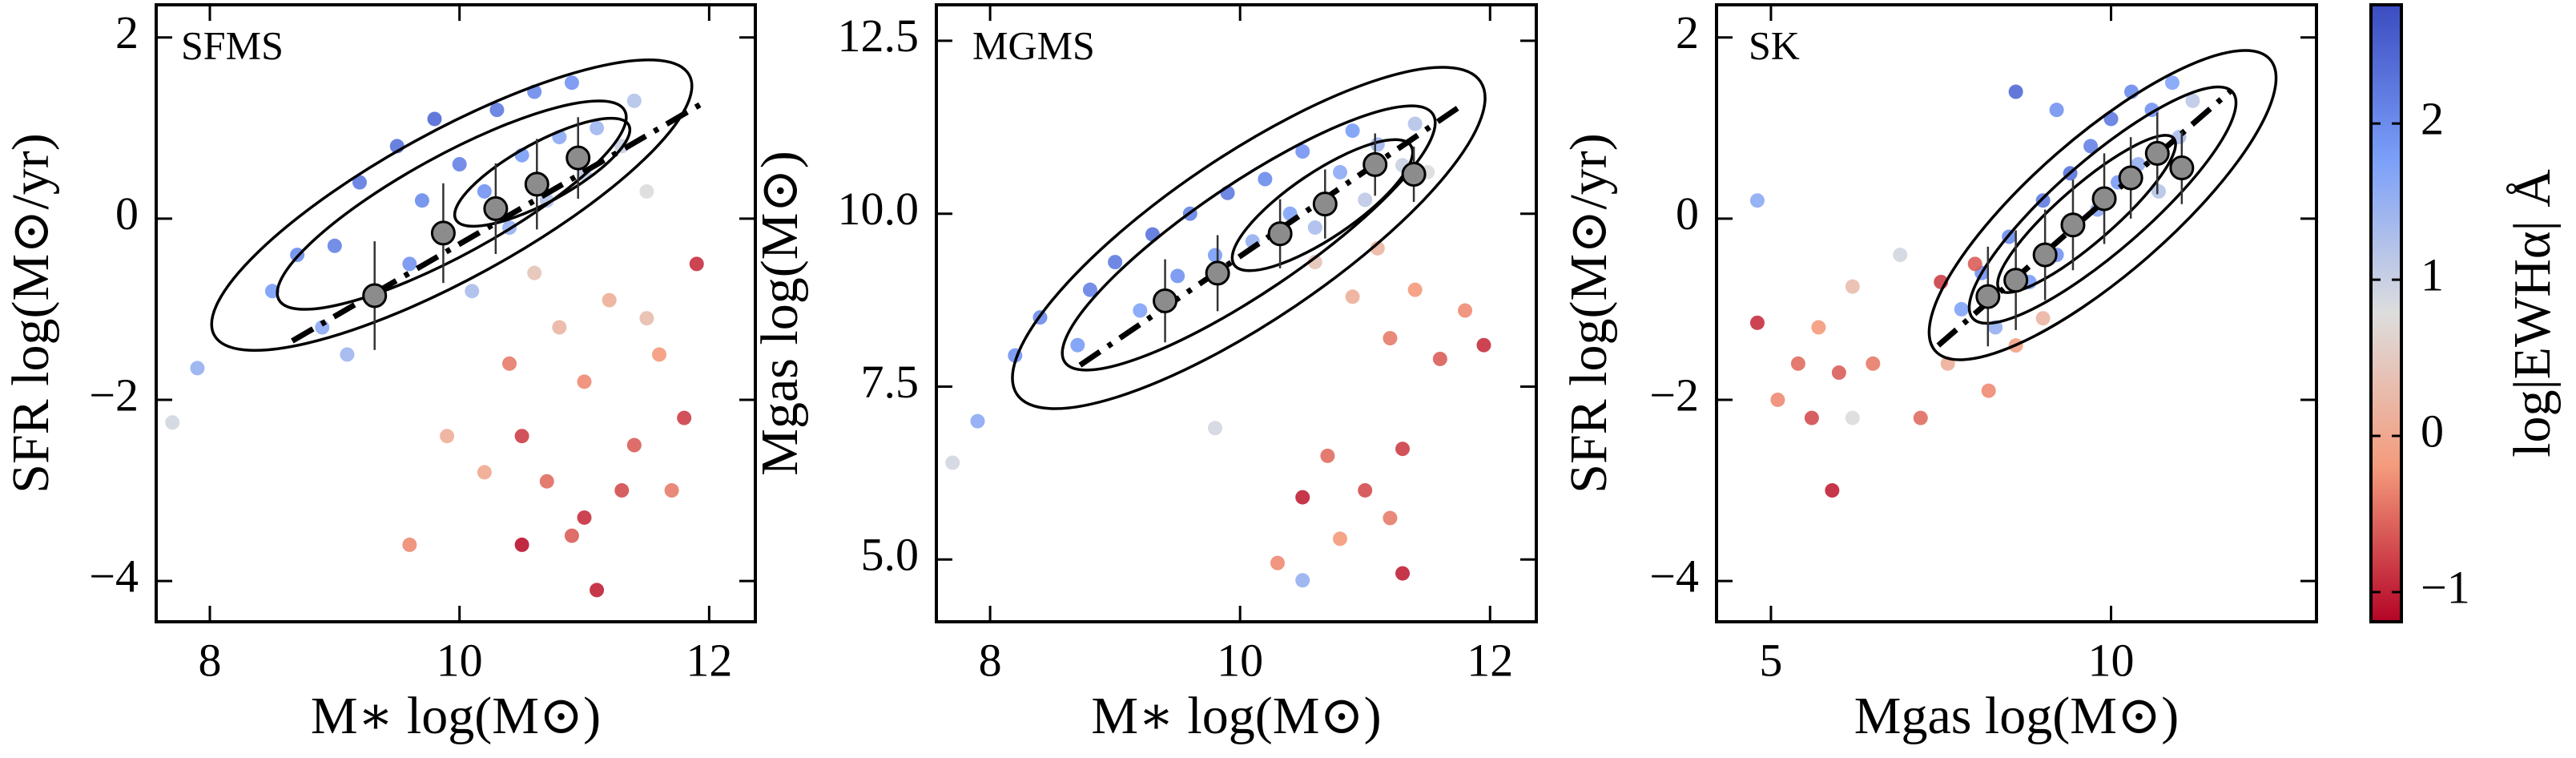 Image resolution: width=2576 pixels, height=758 pixels. What do you see at coordinates (879, 36) in the screenshot?
I see `y-tick-label: 12.5` at bounding box center [879, 36].